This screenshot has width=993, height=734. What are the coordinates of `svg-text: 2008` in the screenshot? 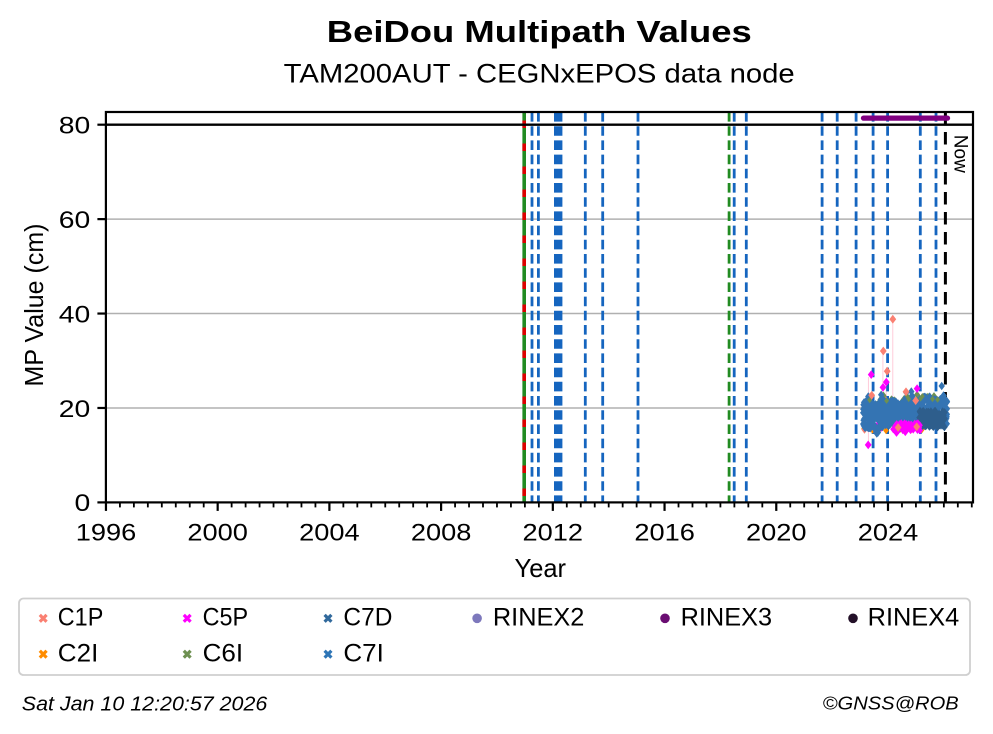 It's located at (441, 533).